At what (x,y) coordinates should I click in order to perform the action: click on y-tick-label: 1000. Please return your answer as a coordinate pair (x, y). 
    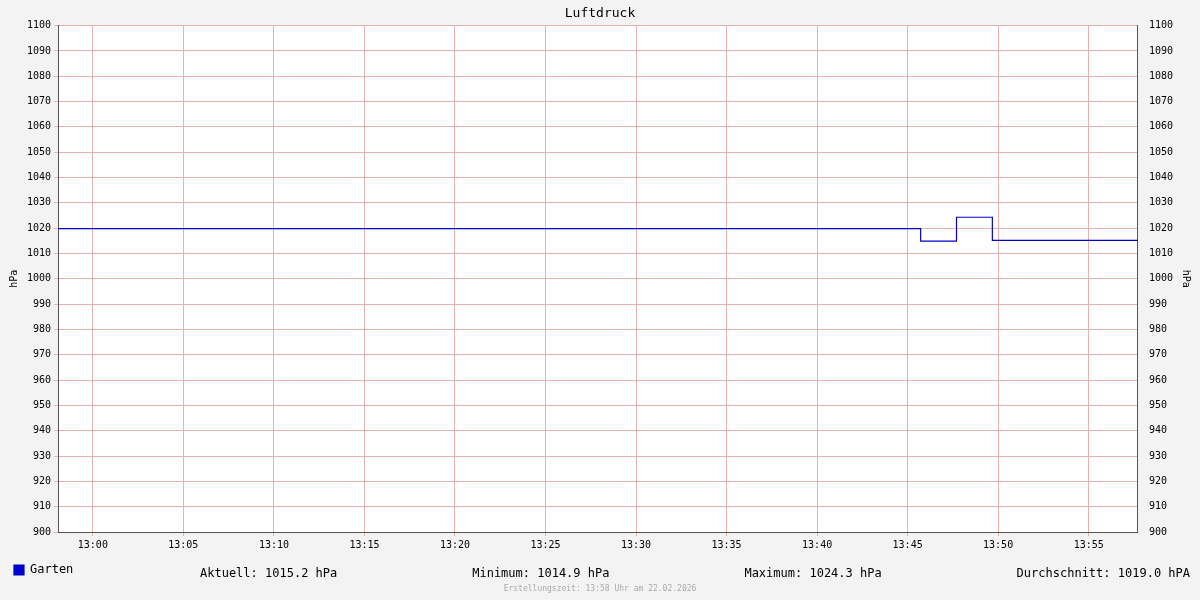
    Looking at the image, I should click on (39, 278).